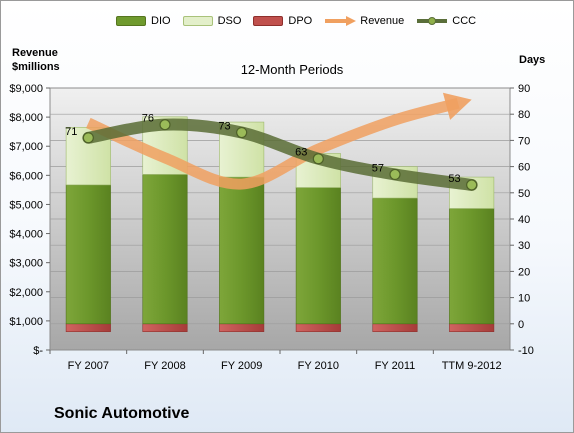  I want to click on left-tick-label: $5,000, so click(26, 205).